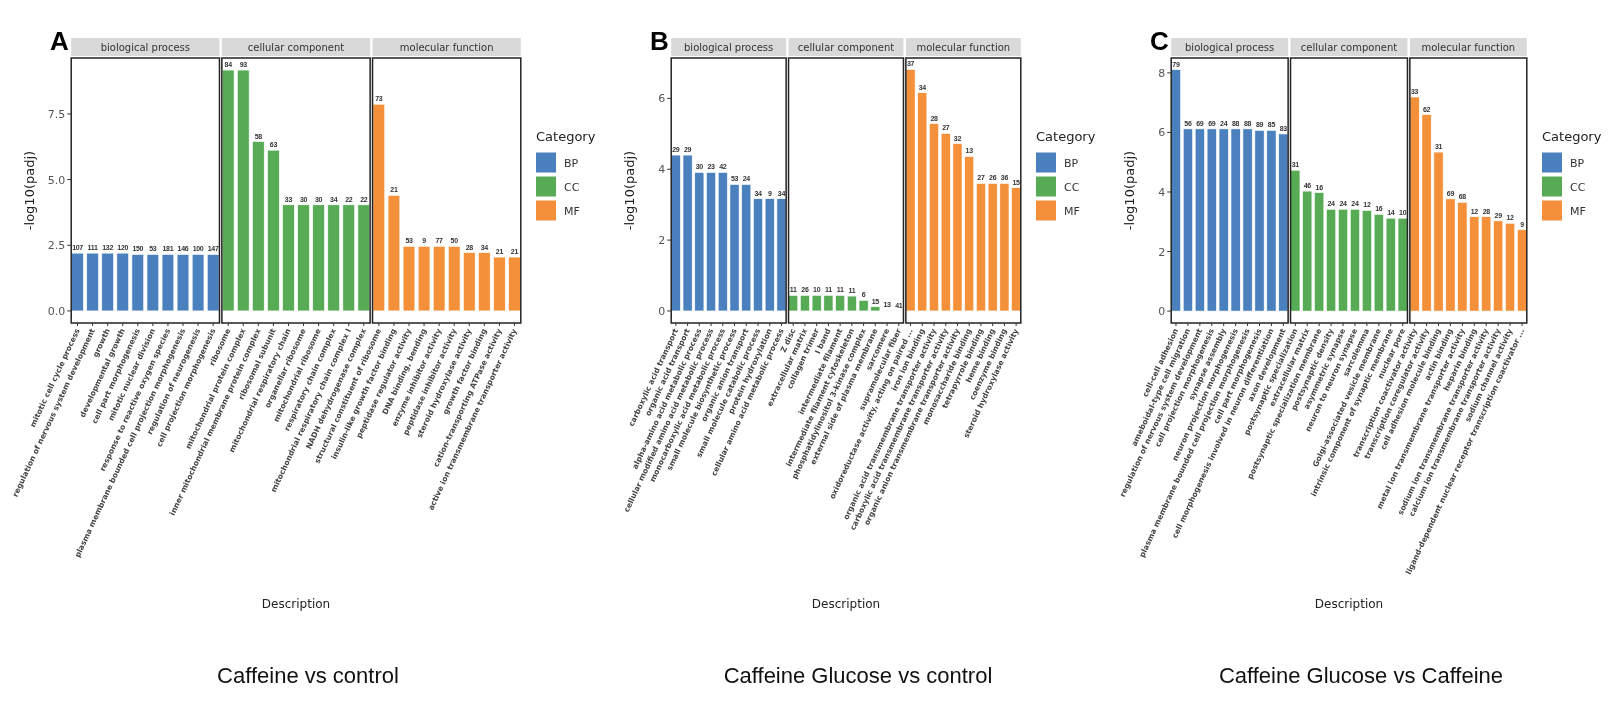 This screenshot has height=714, width=1622. Describe the element at coordinates (1159, 41) in the screenshot. I see `text: C` at that location.